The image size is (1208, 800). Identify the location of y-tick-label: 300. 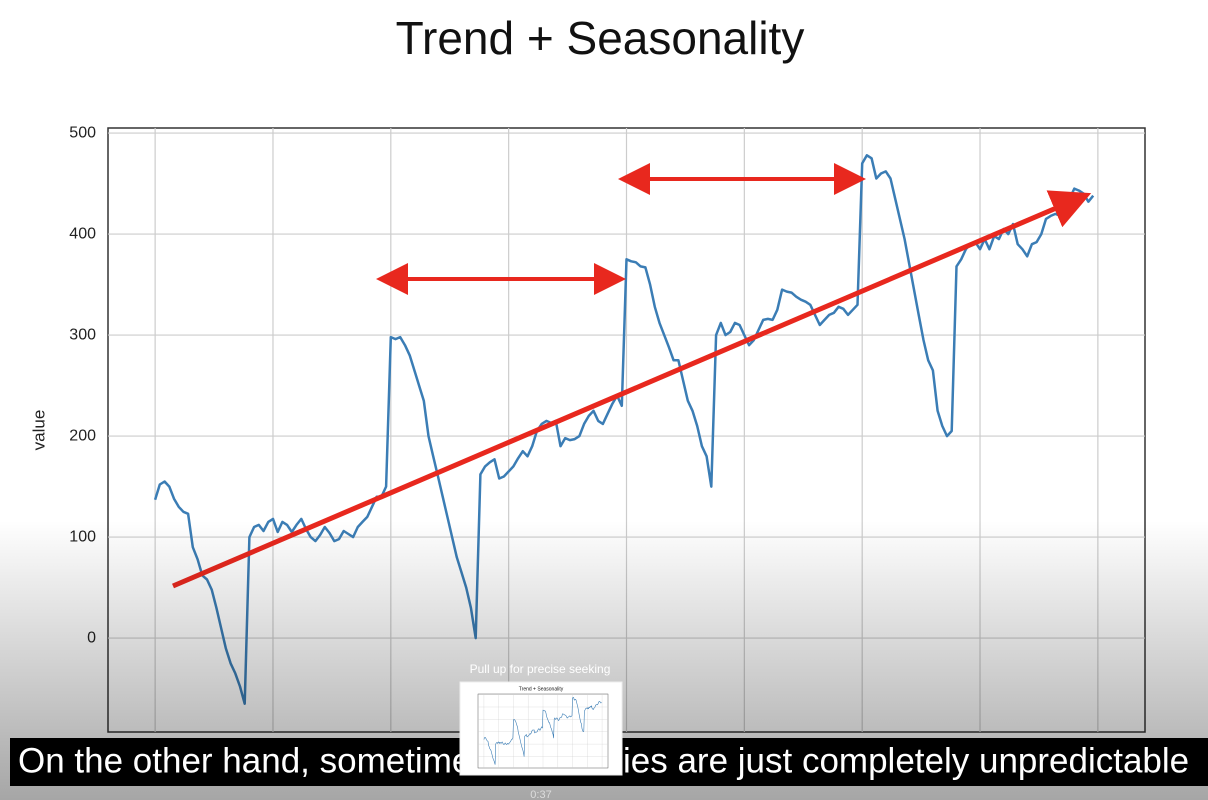
(82, 334).